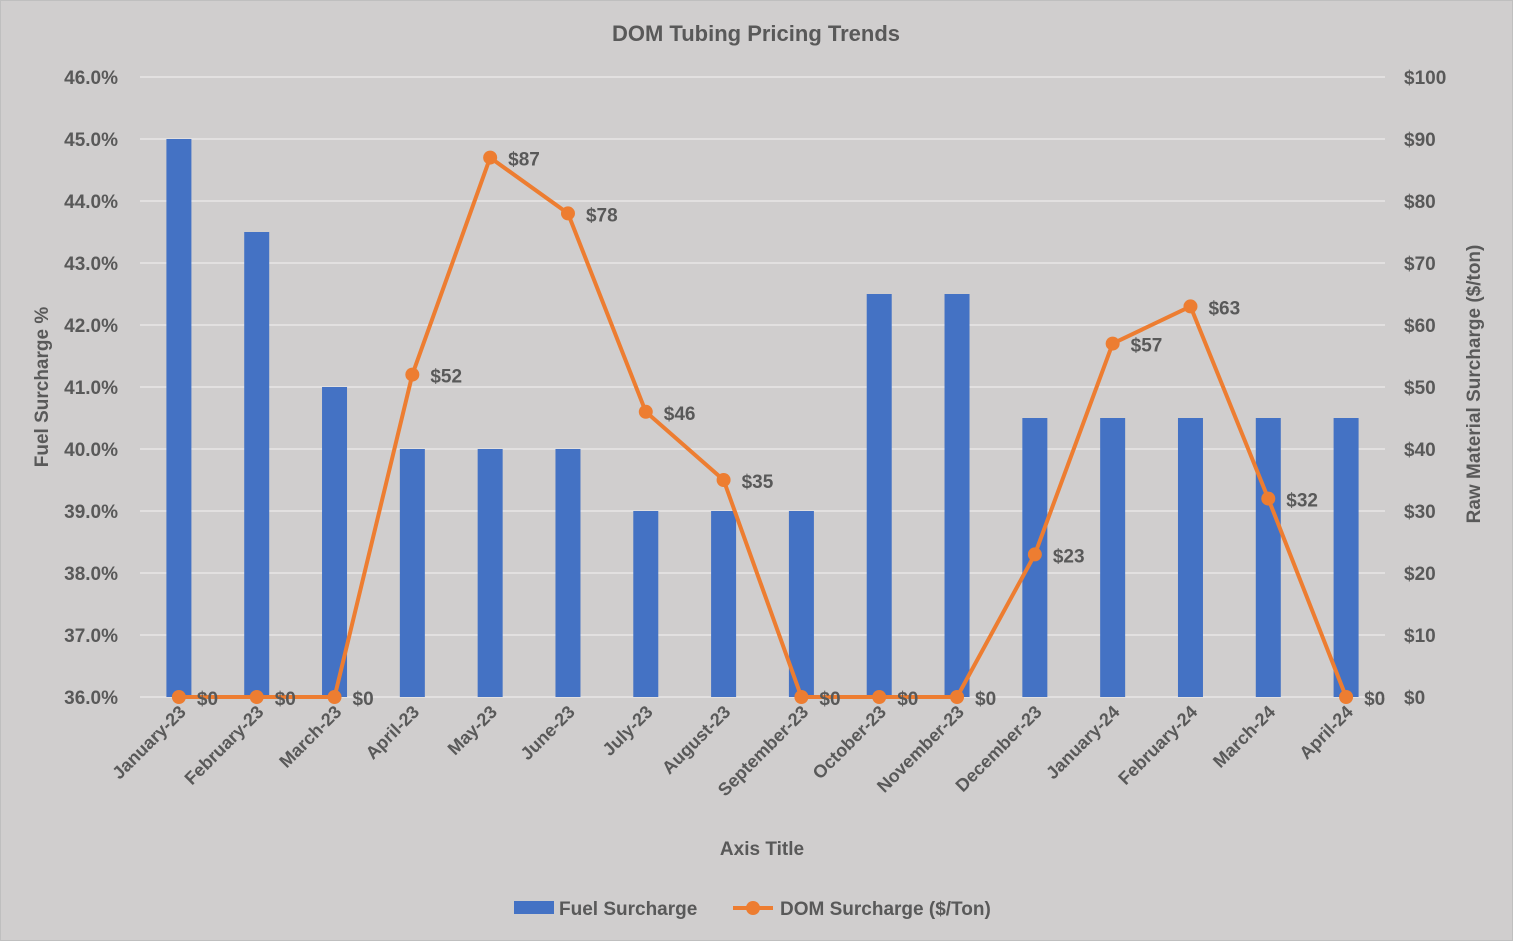 The image size is (1513, 941). Describe the element at coordinates (91, 512) in the screenshot. I see `y-tick-label: 39.0%` at that location.